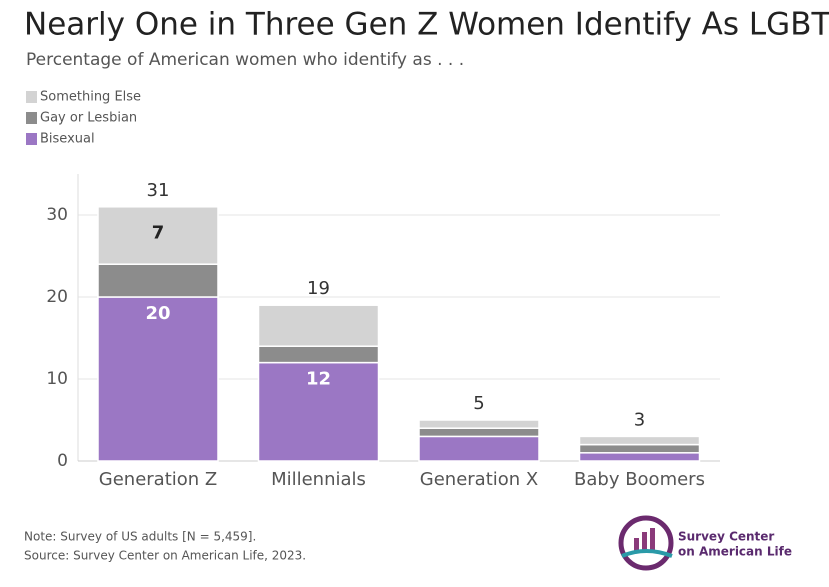 The height and width of the screenshot is (587, 829). I want to click on total-label: 3, so click(639, 419).